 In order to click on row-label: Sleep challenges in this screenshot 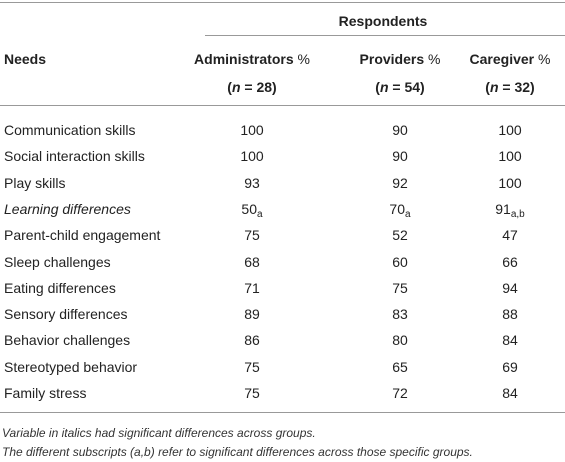, I will do `click(57, 261)`.